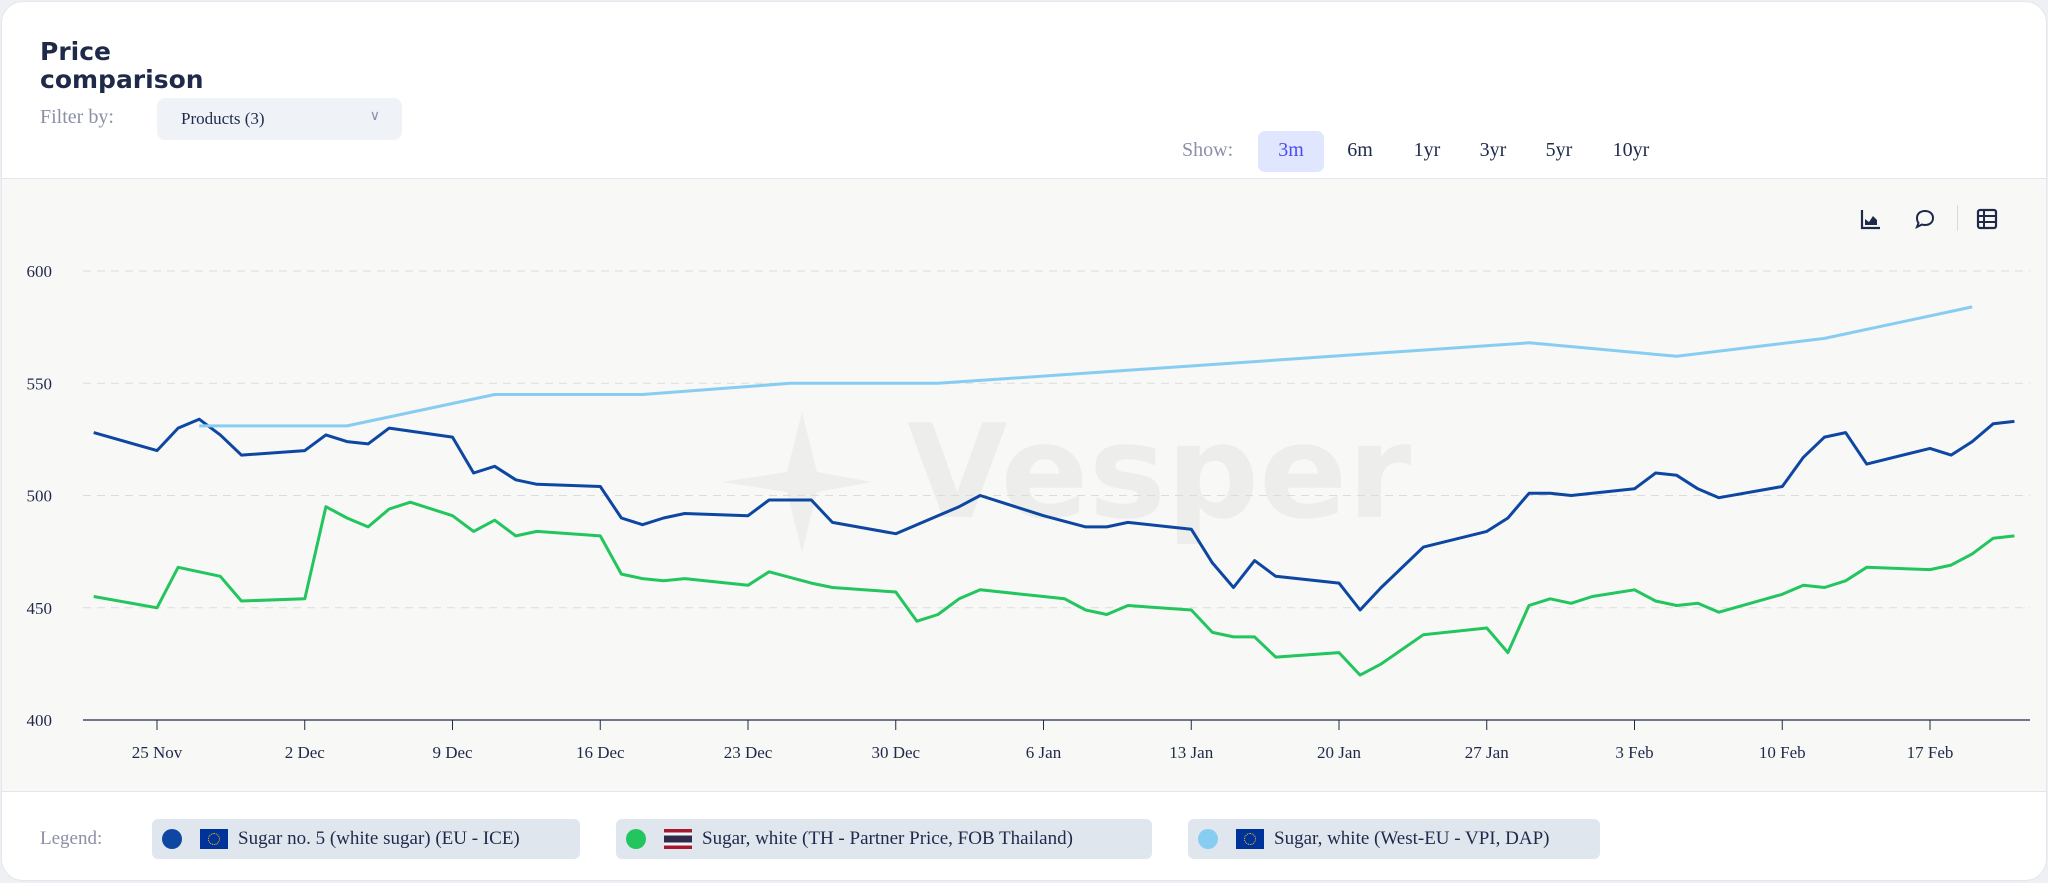 The image size is (2048, 883). Describe the element at coordinates (77, 117) in the screenshot. I see `filter-label: Filter by:` at that location.